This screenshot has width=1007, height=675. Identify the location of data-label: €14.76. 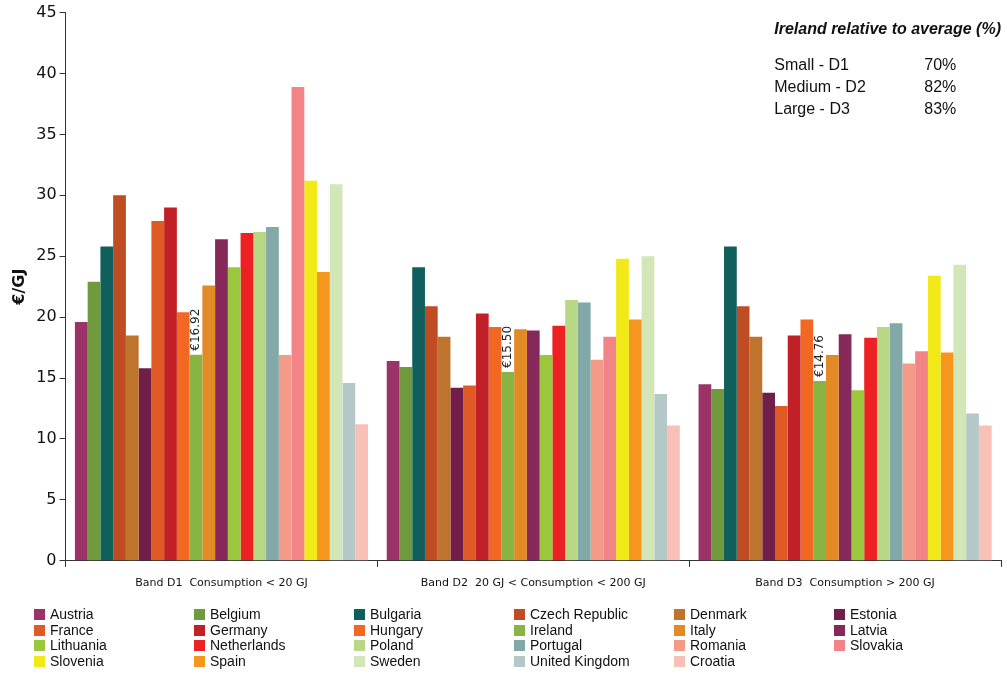
(818, 355).